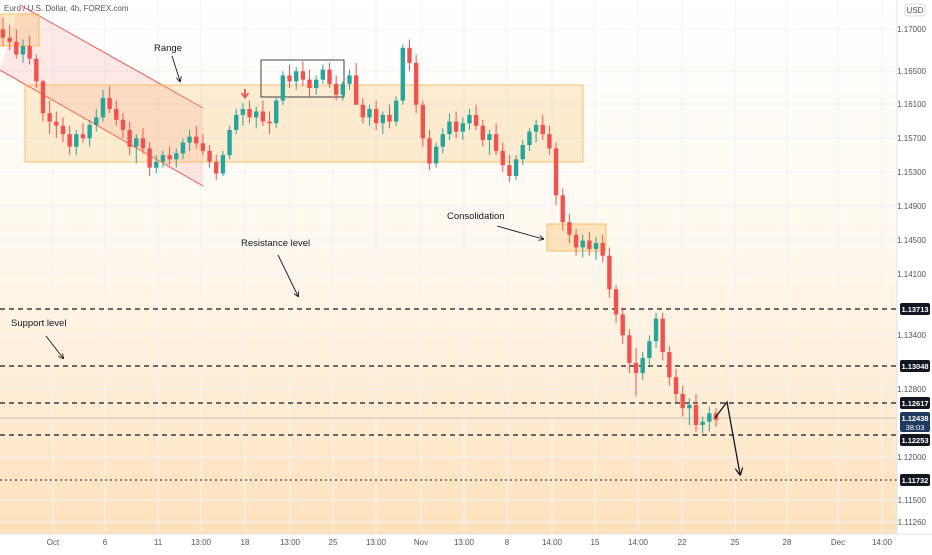 This screenshot has width=932, height=555. I want to click on level-tag-value: 1.13713, so click(914, 309).